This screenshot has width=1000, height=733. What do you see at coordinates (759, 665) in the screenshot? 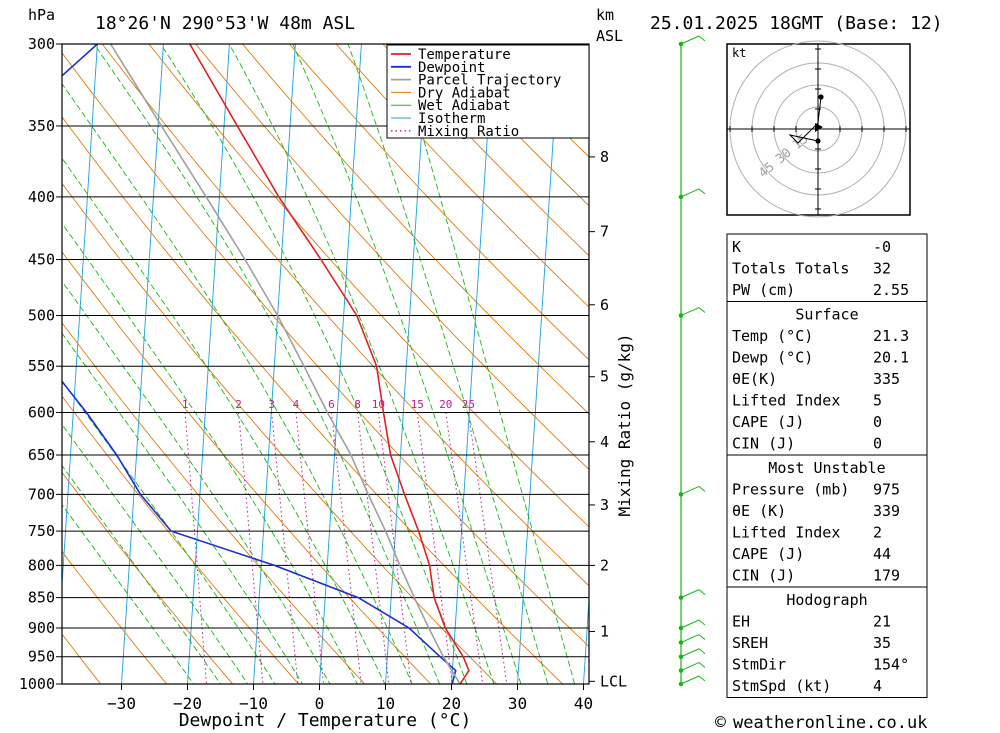
I see `indices-label: StmDir` at bounding box center [759, 665].